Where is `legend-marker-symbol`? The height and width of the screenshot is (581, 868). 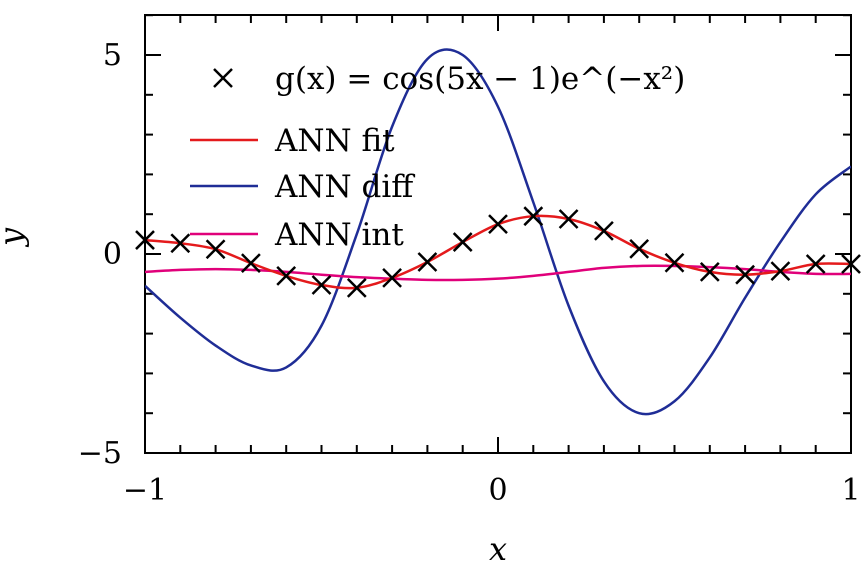 legend-marker-symbol is located at coordinates (223, 78).